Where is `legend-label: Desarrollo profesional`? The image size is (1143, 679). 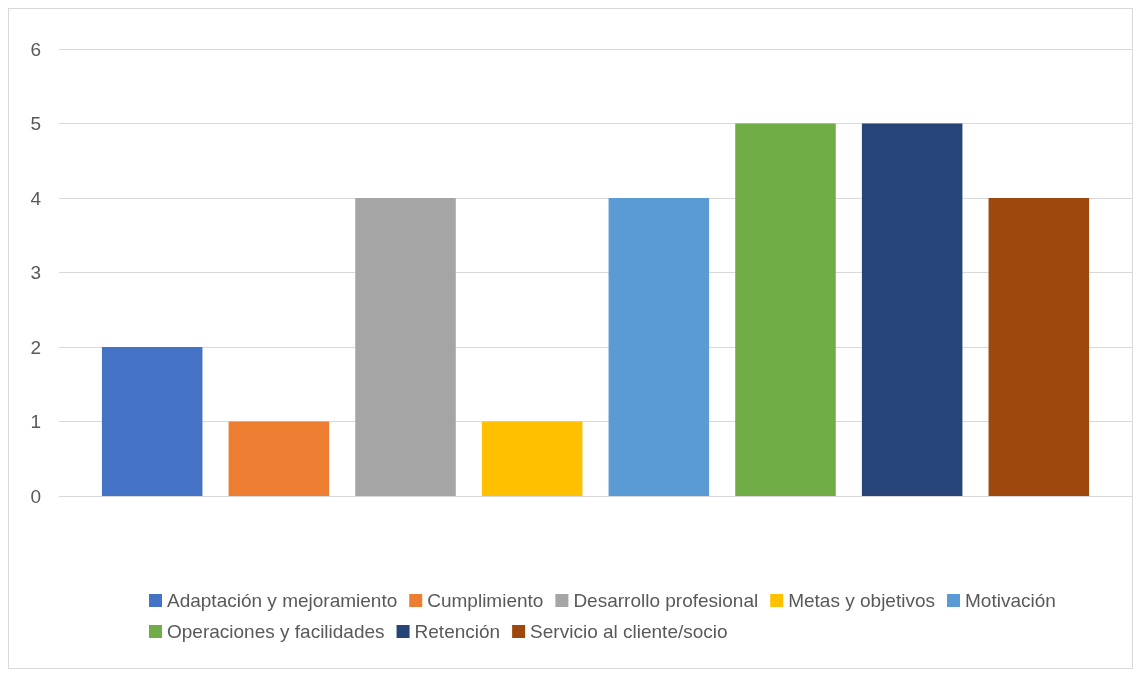
legend-label: Desarrollo profesional is located at coordinates (666, 600).